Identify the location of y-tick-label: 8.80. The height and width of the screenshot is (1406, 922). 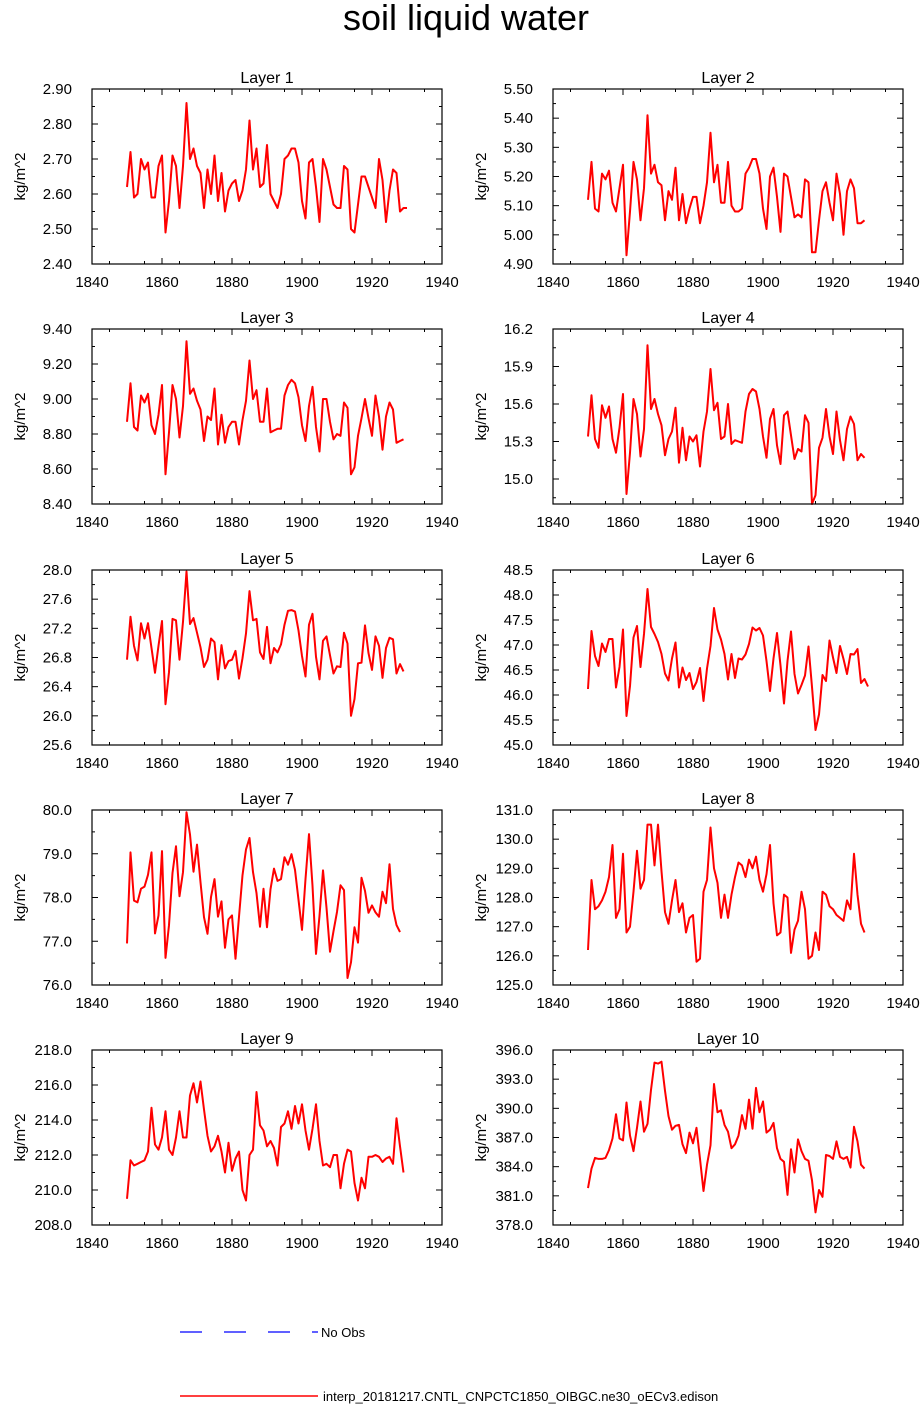
(57, 434).